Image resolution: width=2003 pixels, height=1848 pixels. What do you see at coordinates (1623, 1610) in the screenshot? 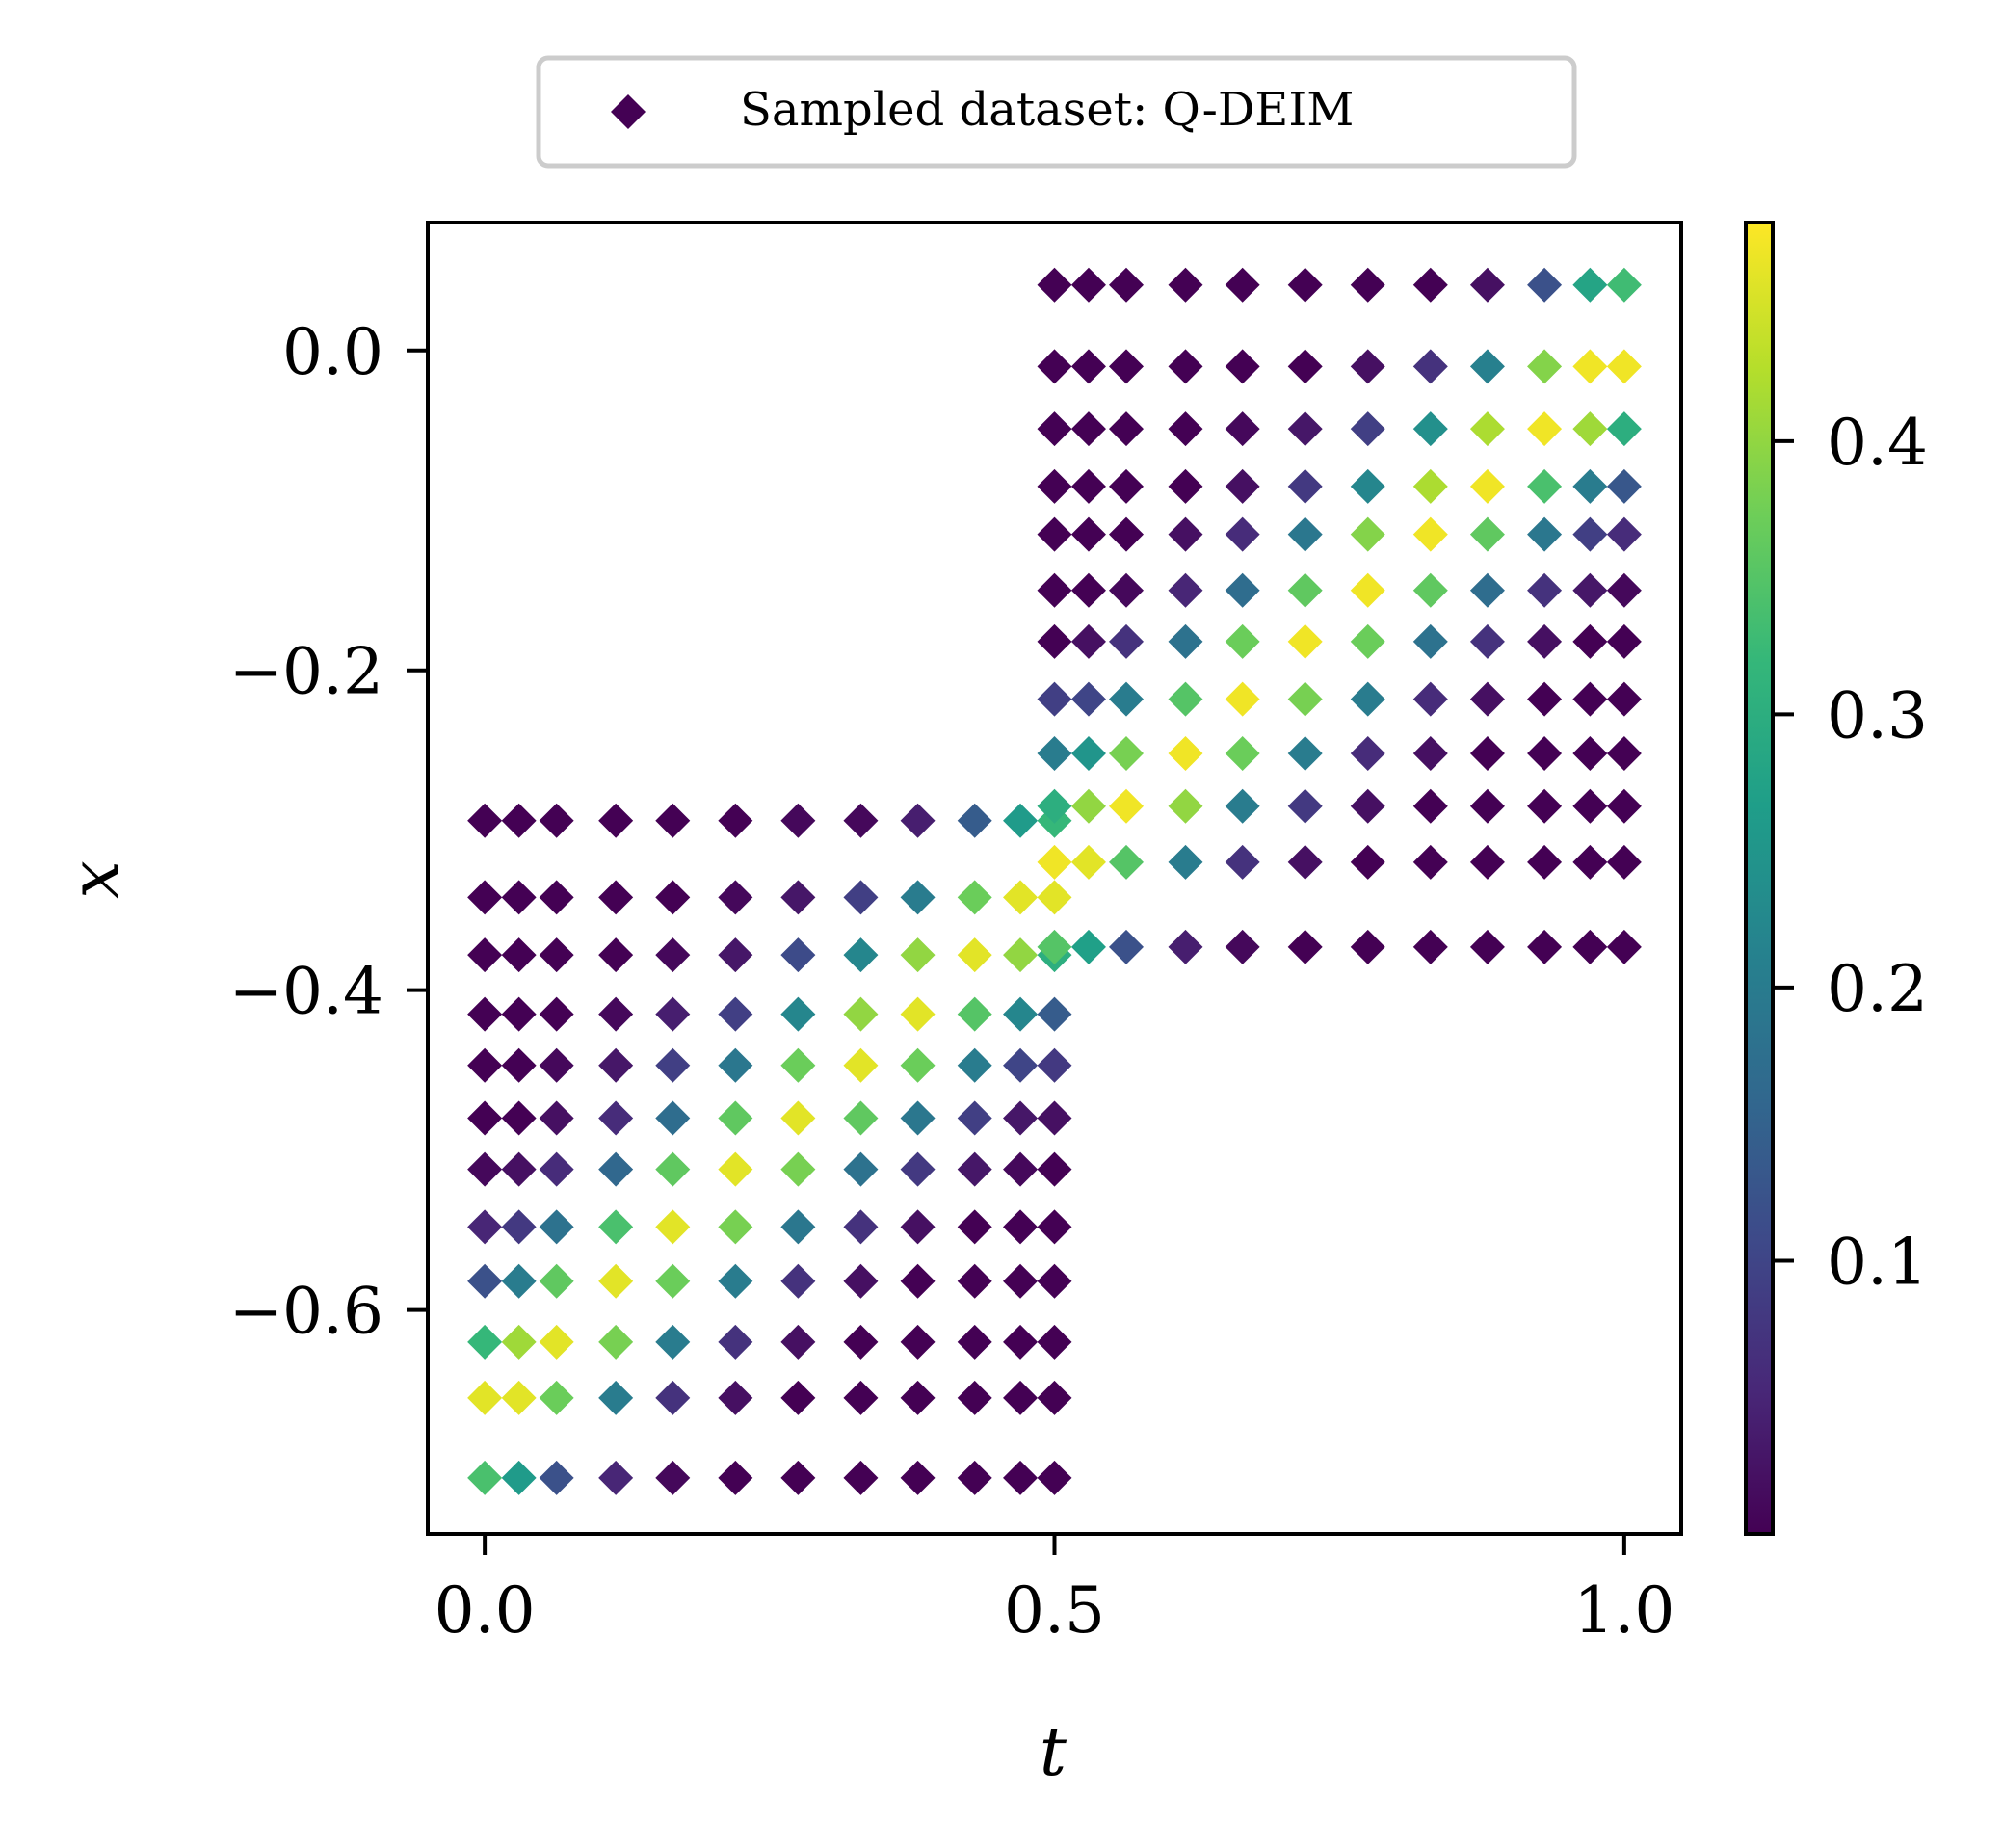
I see `x-tick-label: 1.0` at bounding box center [1623, 1610].